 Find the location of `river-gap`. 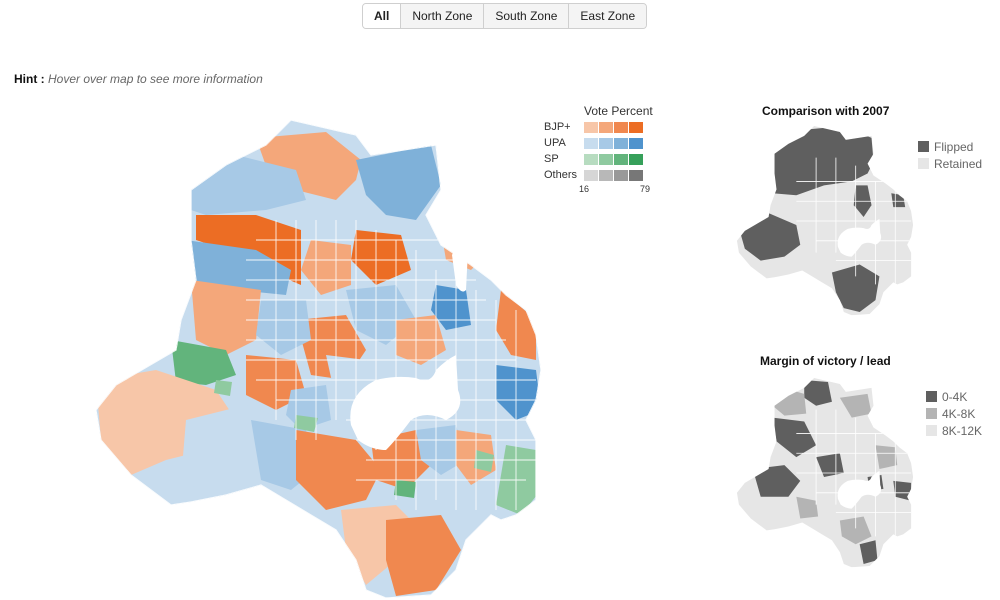

river-gap is located at coordinates (460, 269).